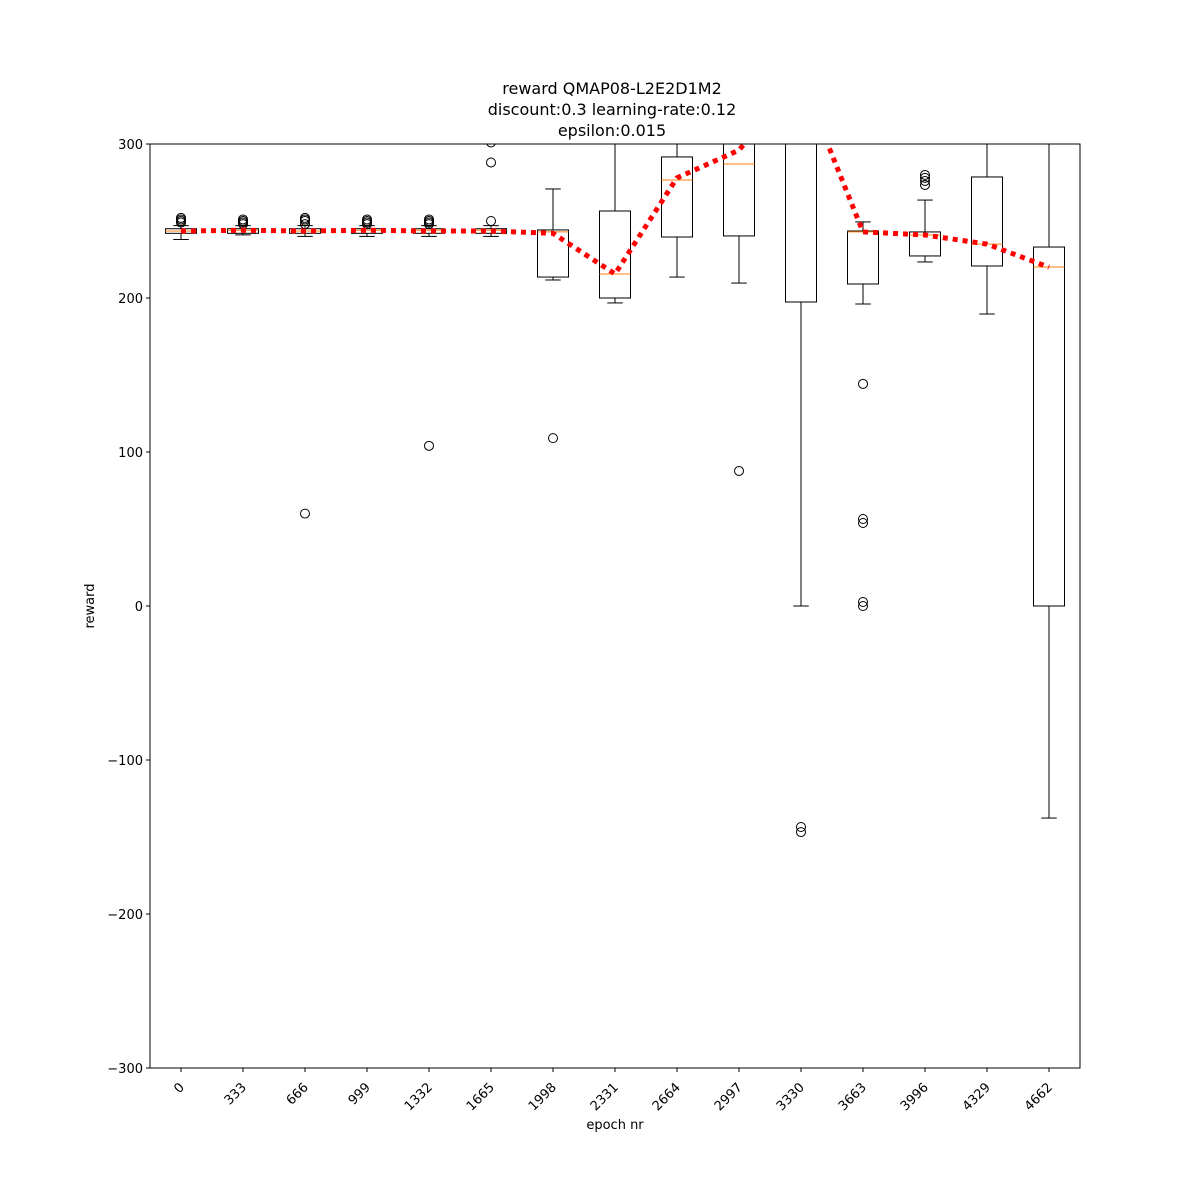 The width and height of the screenshot is (1200, 1200). Describe the element at coordinates (615, 211) in the screenshot. I see `mean-line` at that location.